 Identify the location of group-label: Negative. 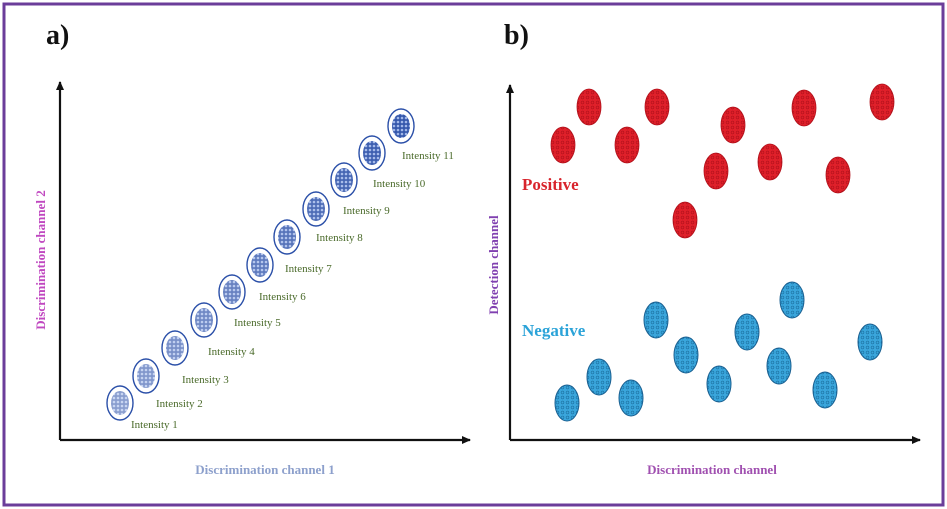
(554, 330).